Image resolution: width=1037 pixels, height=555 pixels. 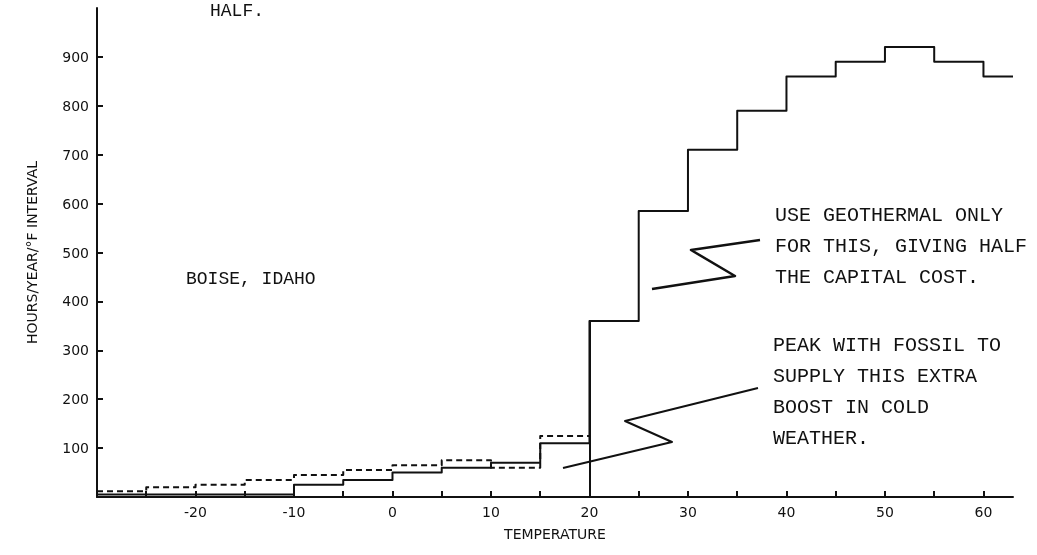 What do you see at coordinates (887, 392) in the screenshot?
I see `annotation: PEAK WITH FOSSIL TO SUPPLY THIS EXTRA BOOST IN COLD WEATHER.` at bounding box center [887, 392].